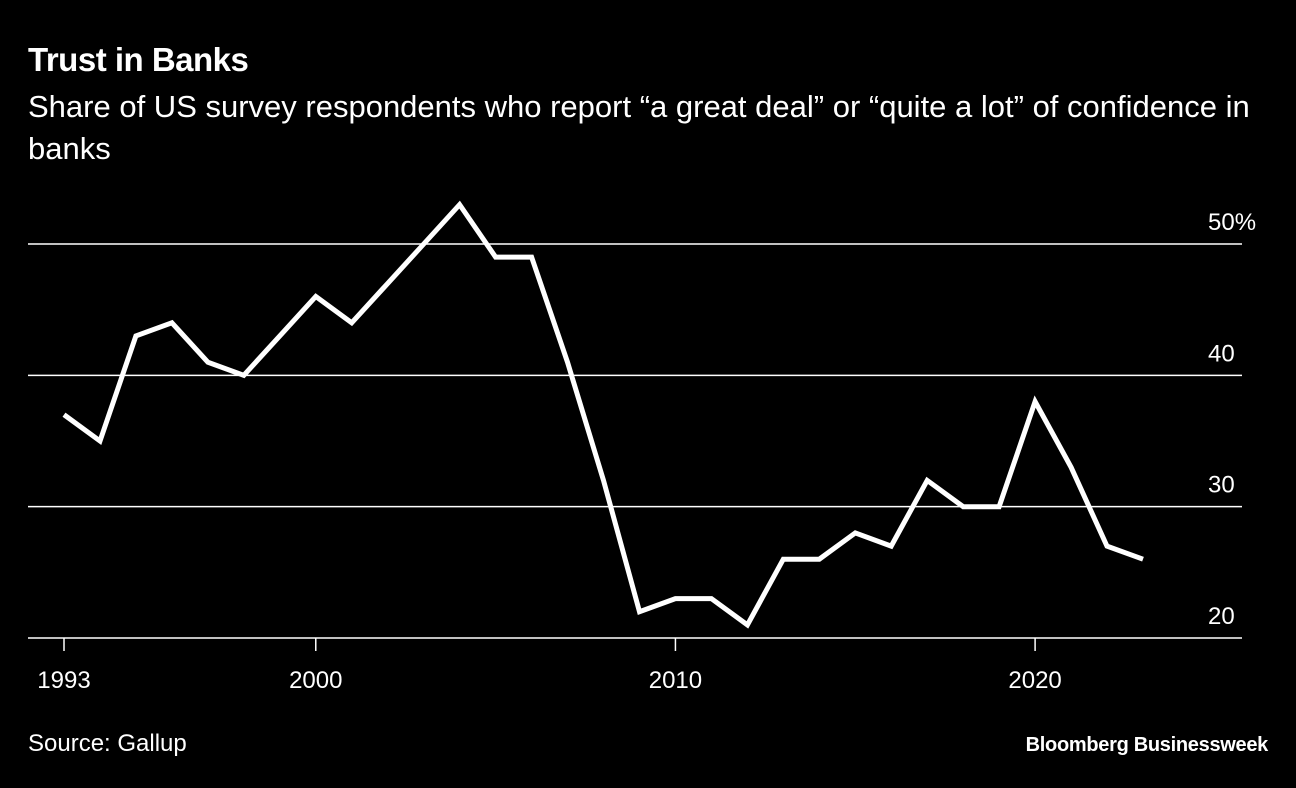 This screenshot has width=1296, height=788. What do you see at coordinates (1221, 353) in the screenshot?
I see `y-tick-label: 40` at bounding box center [1221, 353].